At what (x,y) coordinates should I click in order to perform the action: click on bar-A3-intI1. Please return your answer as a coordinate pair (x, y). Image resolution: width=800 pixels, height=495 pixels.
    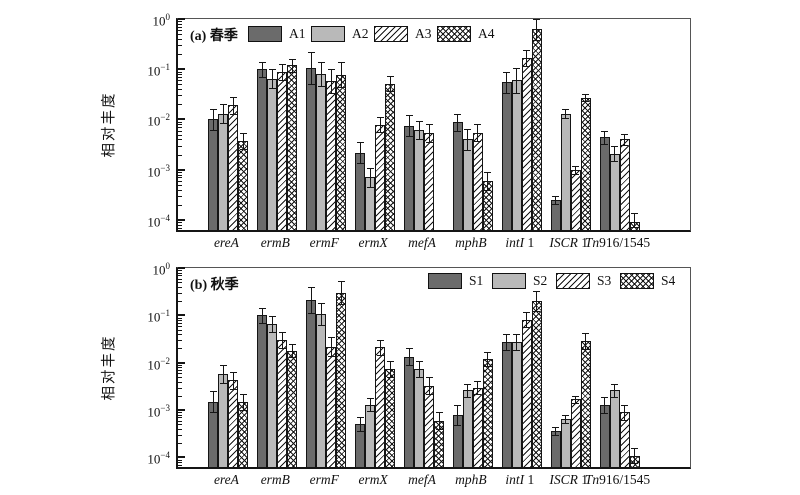
    Looking at the image, I should click on (526, 144).